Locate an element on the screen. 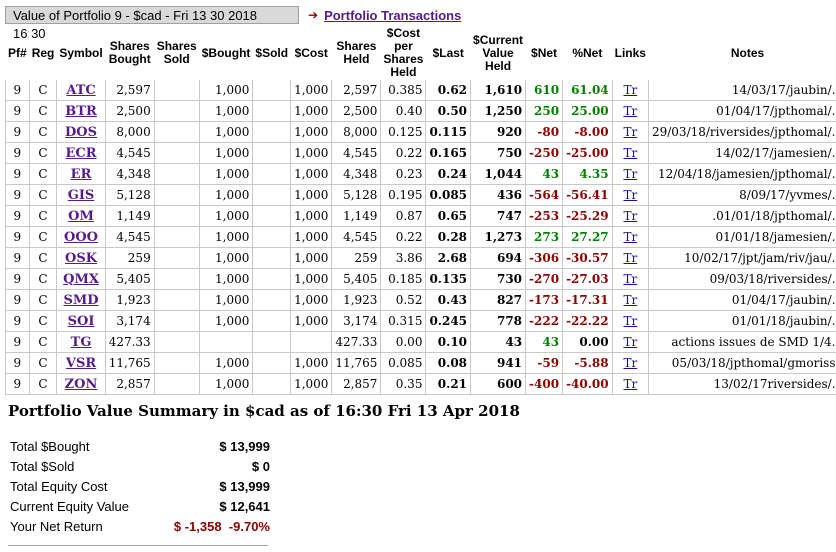  symbol-link: ECR is located at coordinates (81, 153).